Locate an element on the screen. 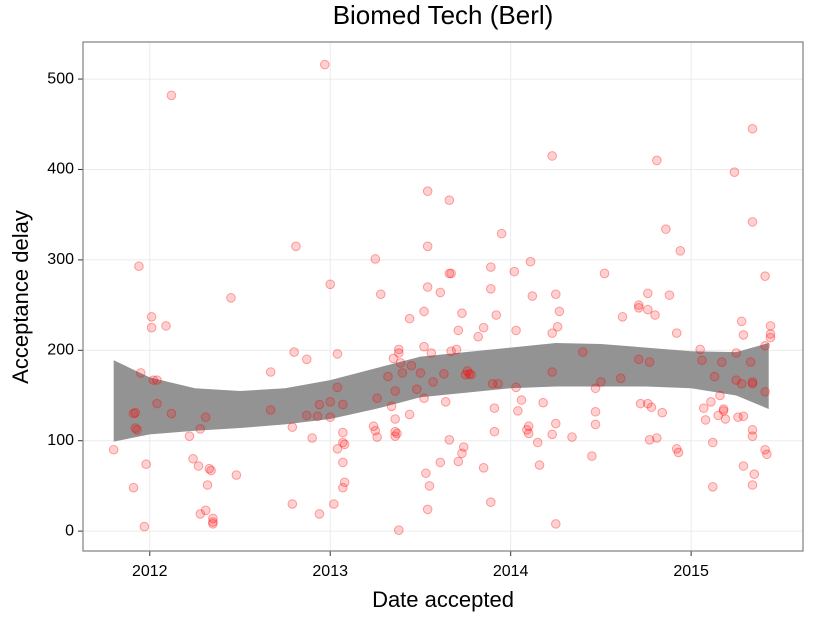  x-tick-label: 2013 is located at coordinates (330, 571).